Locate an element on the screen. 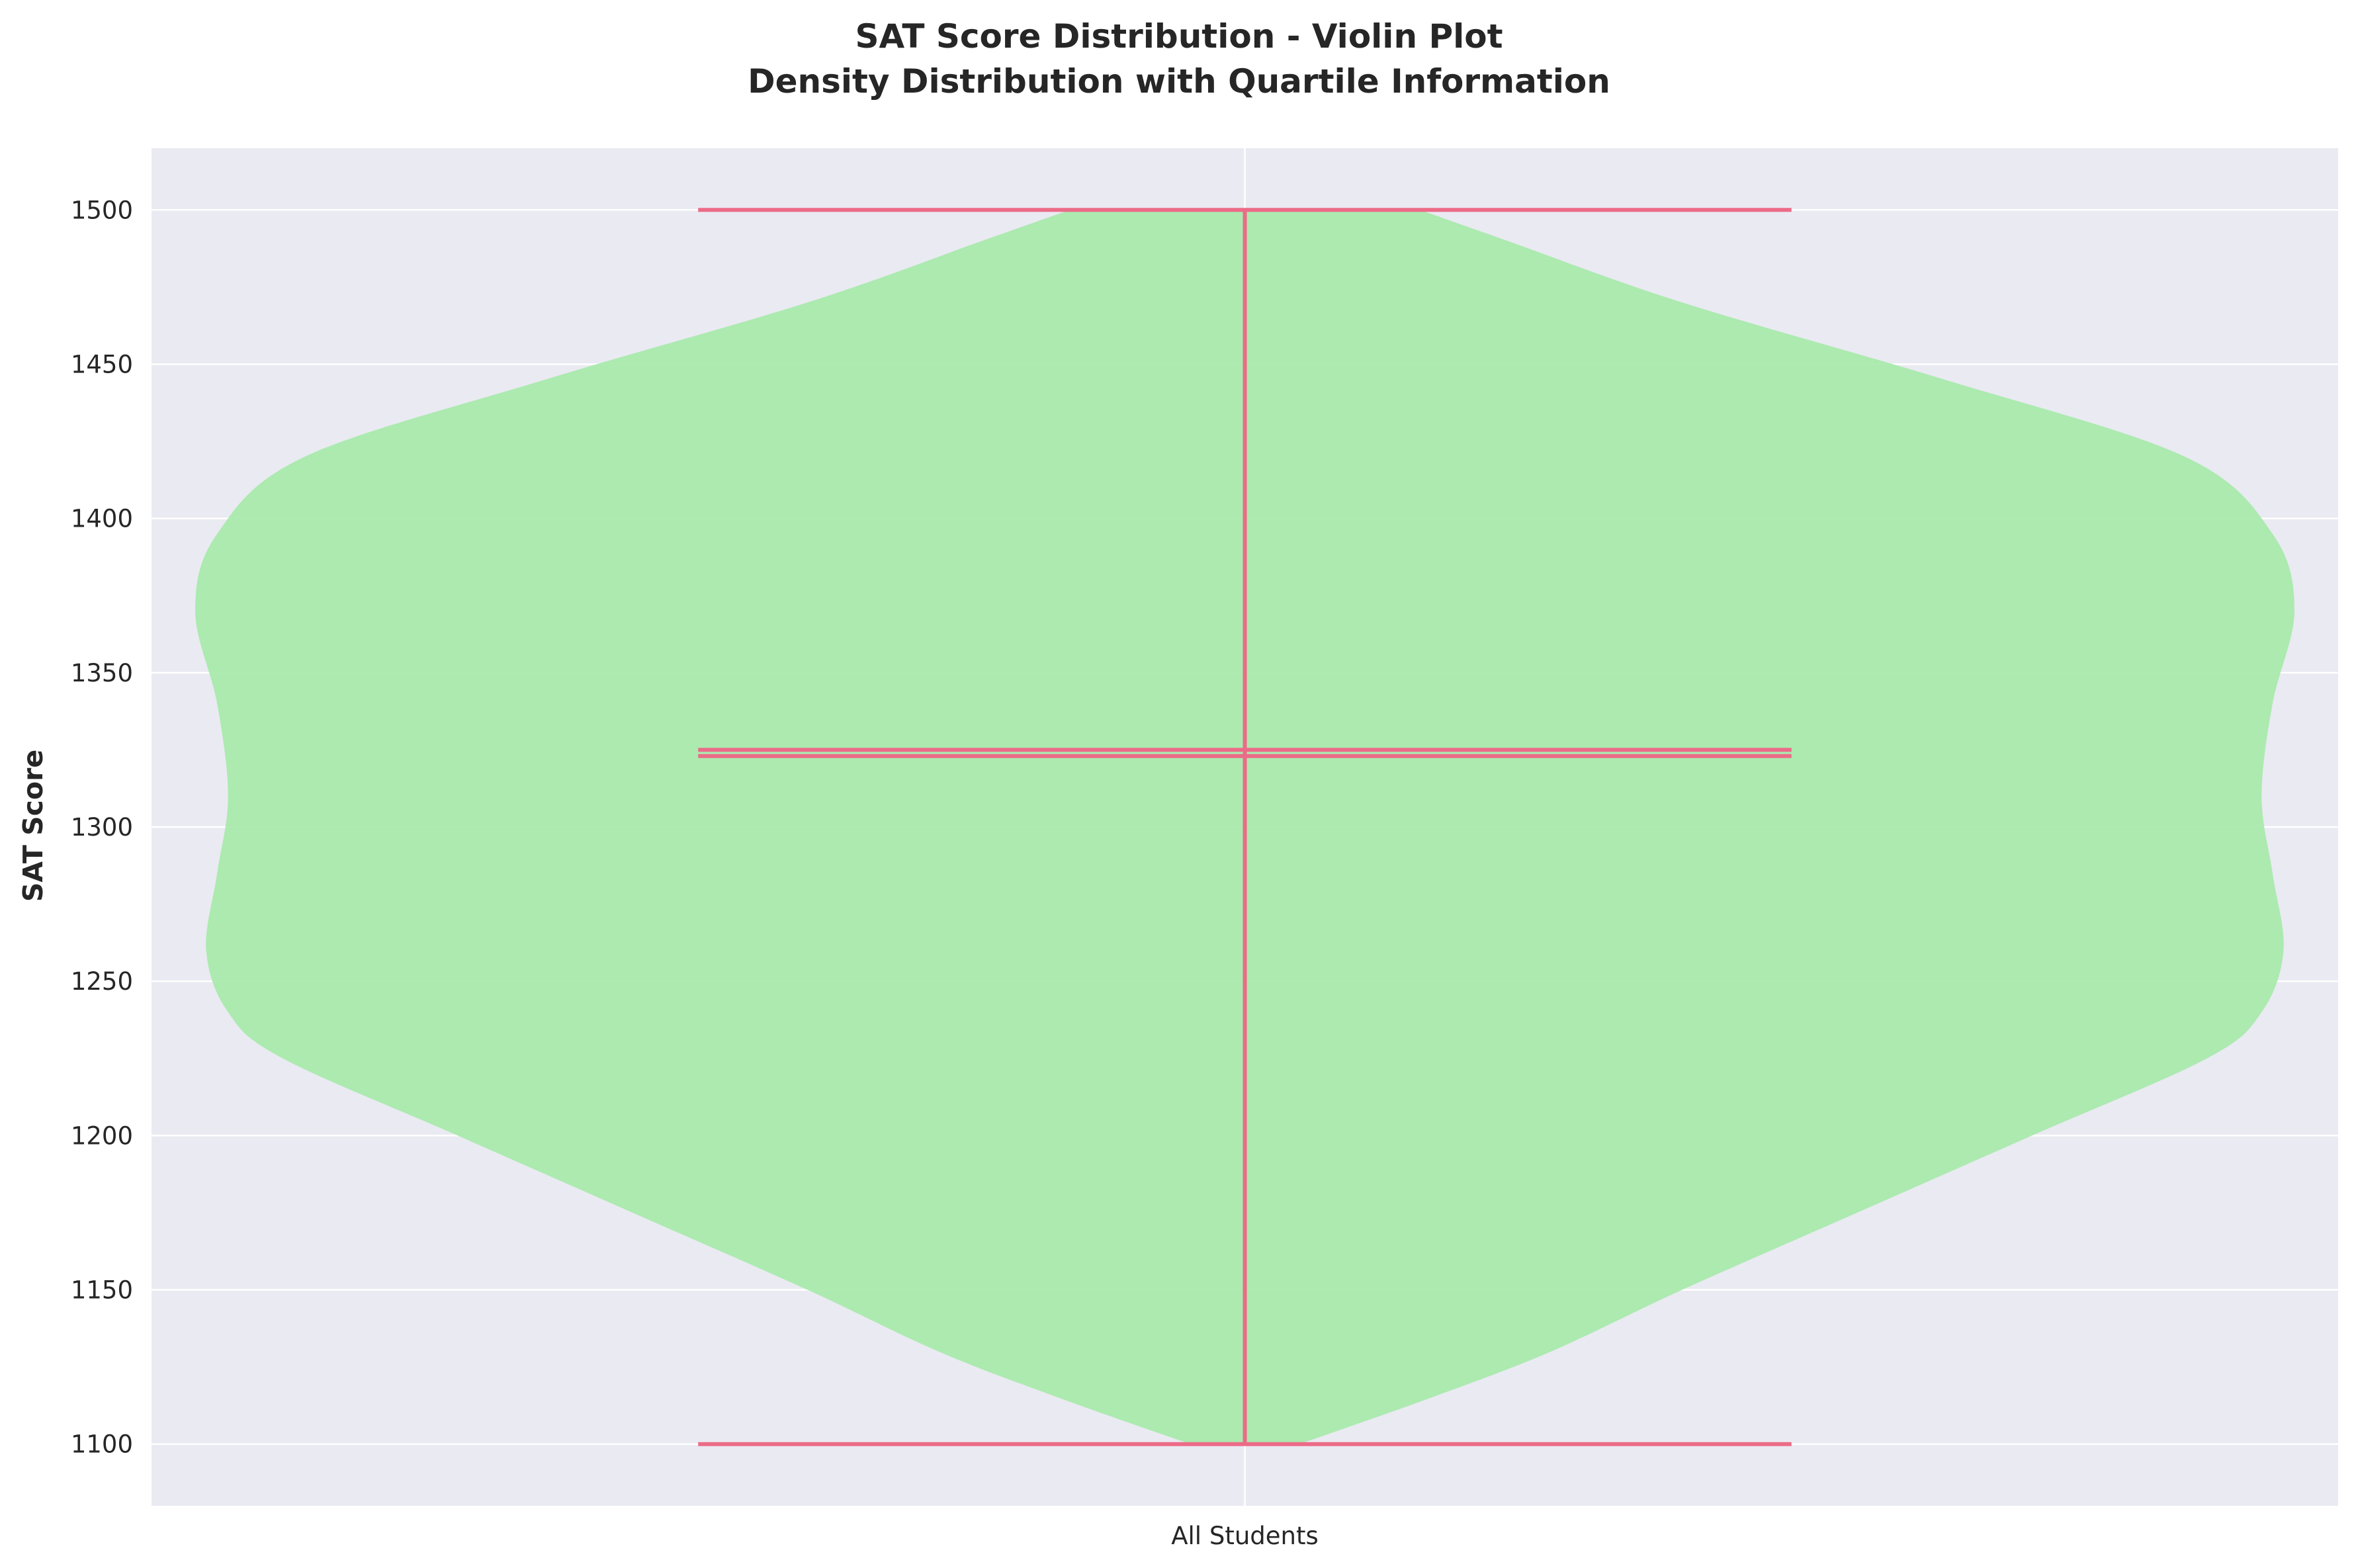 This screenshot has height=1568, width=2358. y-tick-labels: 1100 1150 1200 1250 1300 1350 1400 1450 1500 is located at coordinates (102, 827).